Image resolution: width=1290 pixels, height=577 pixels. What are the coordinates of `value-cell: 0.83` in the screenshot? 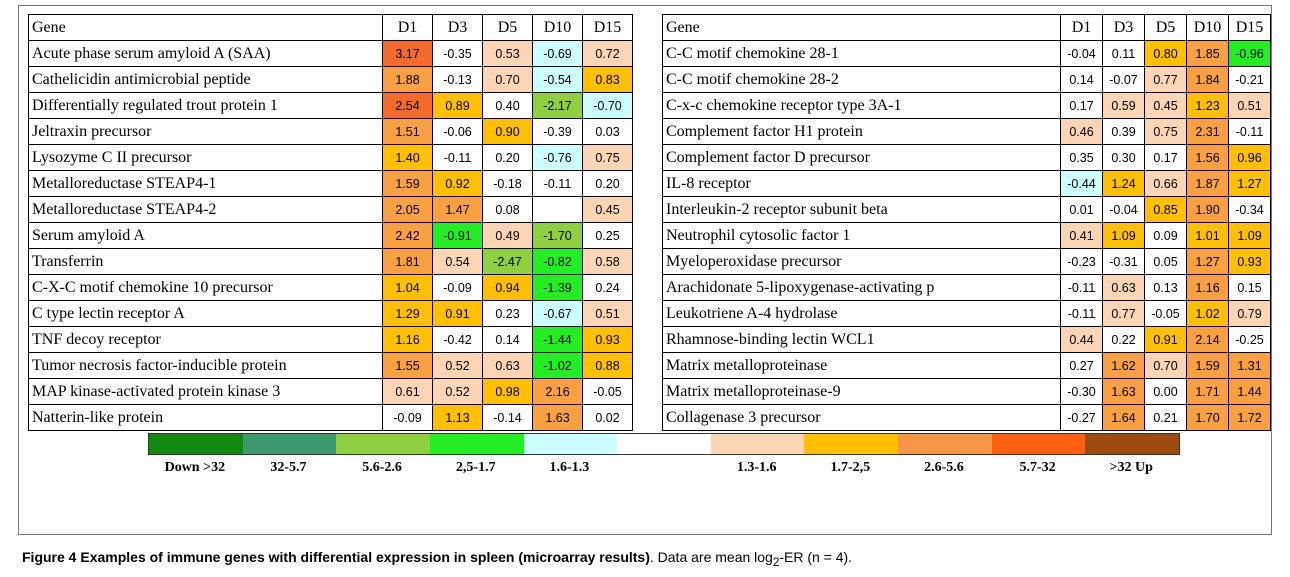 It's located at (607, 79).